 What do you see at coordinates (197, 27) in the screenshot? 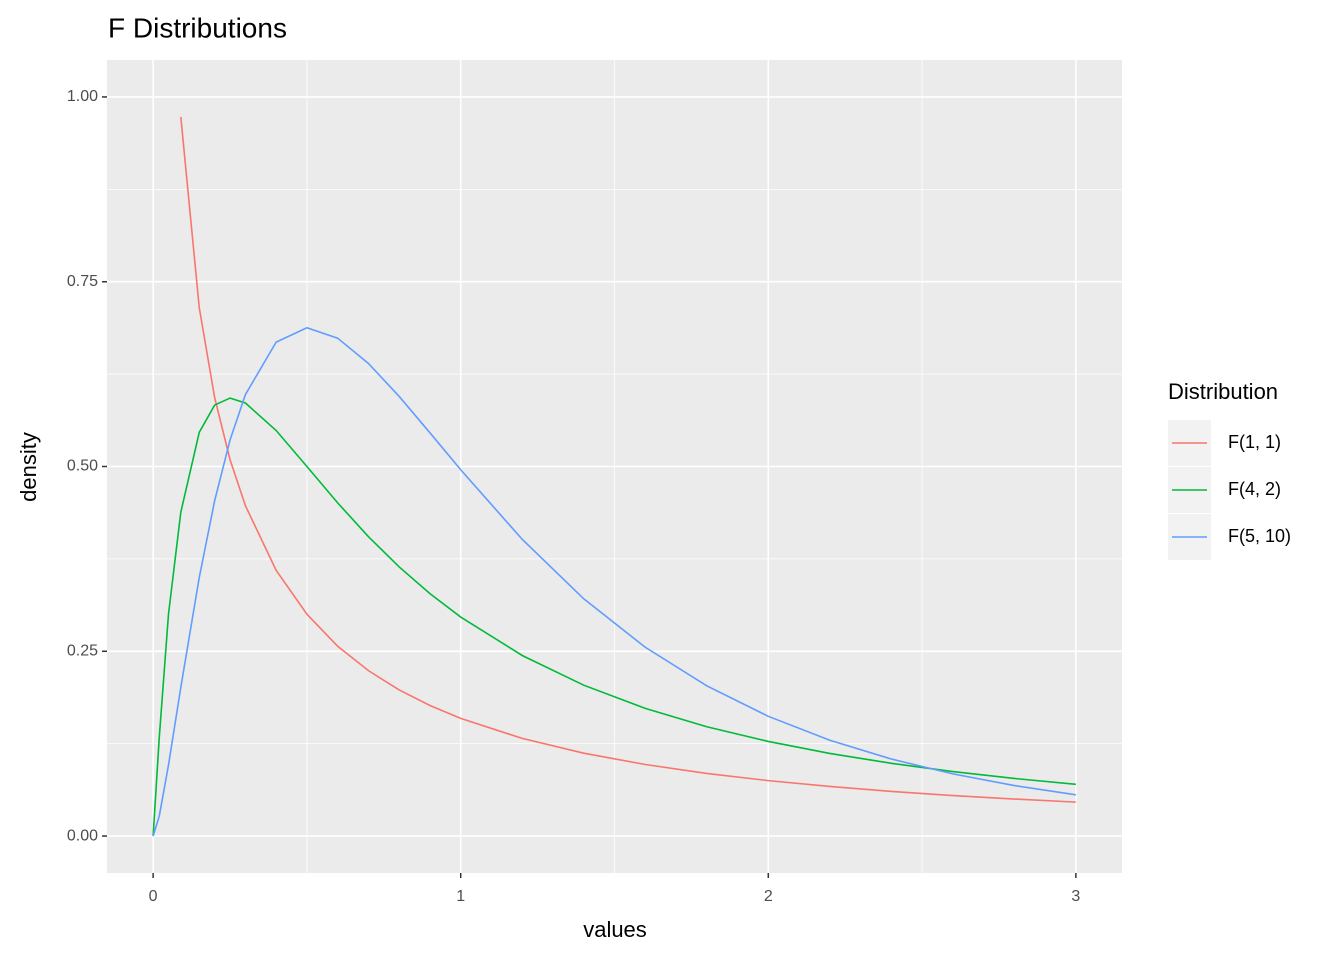
I see `chart-title: F Distributions` at bounding box center [197, 27].